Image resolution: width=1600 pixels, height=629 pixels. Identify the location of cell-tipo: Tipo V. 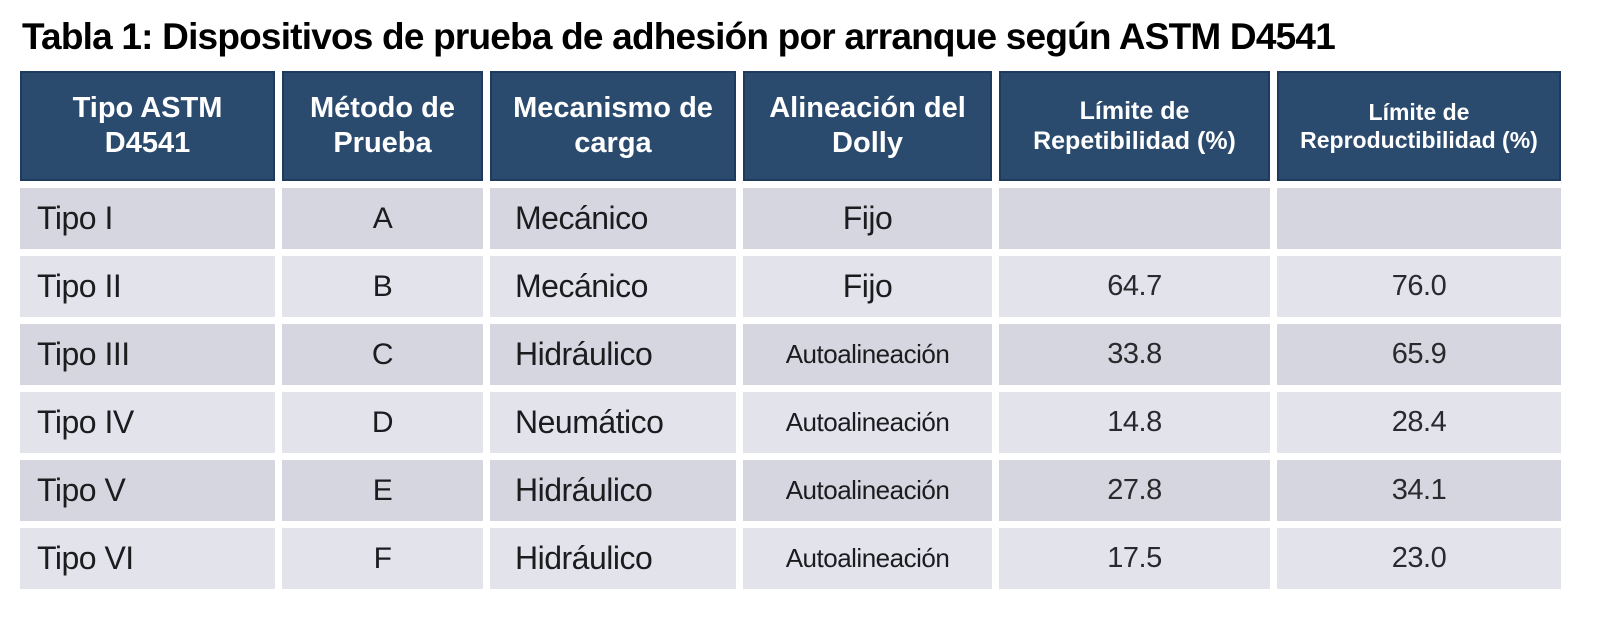
(147, 490).